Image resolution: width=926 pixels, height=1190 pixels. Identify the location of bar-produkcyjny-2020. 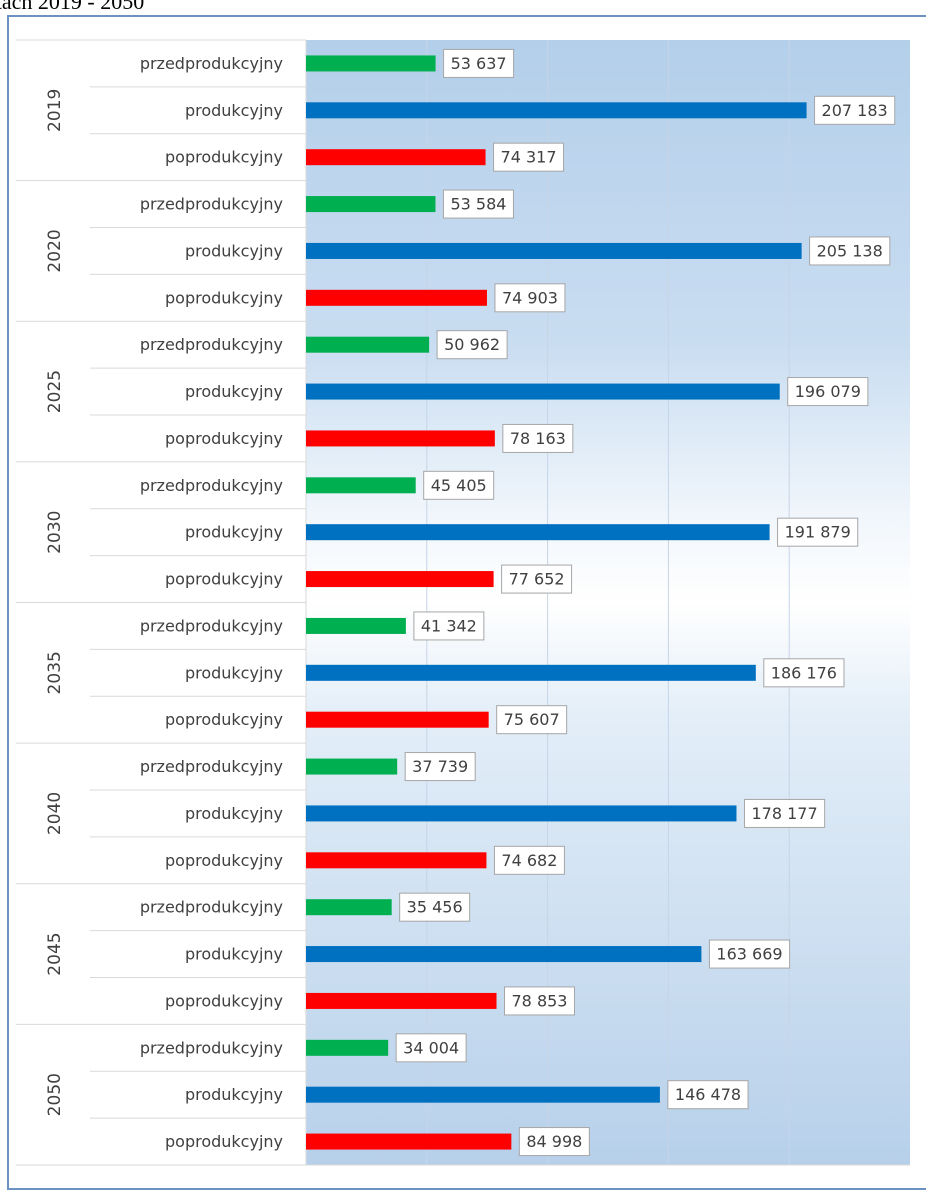
(554, 250).